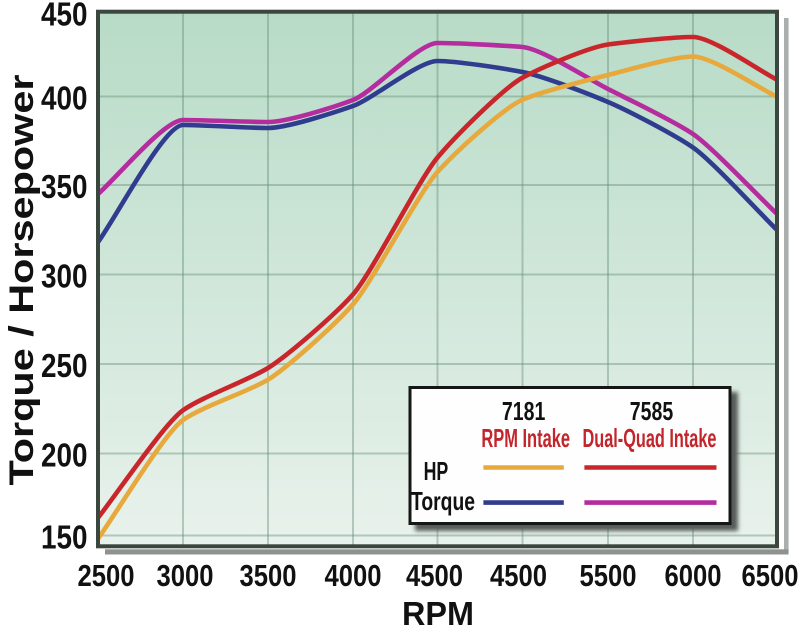 The image size is (800, 632). Describe the element at coordinates (608, 575) in the screenshot. I see `svg-text: 5500` at that location.